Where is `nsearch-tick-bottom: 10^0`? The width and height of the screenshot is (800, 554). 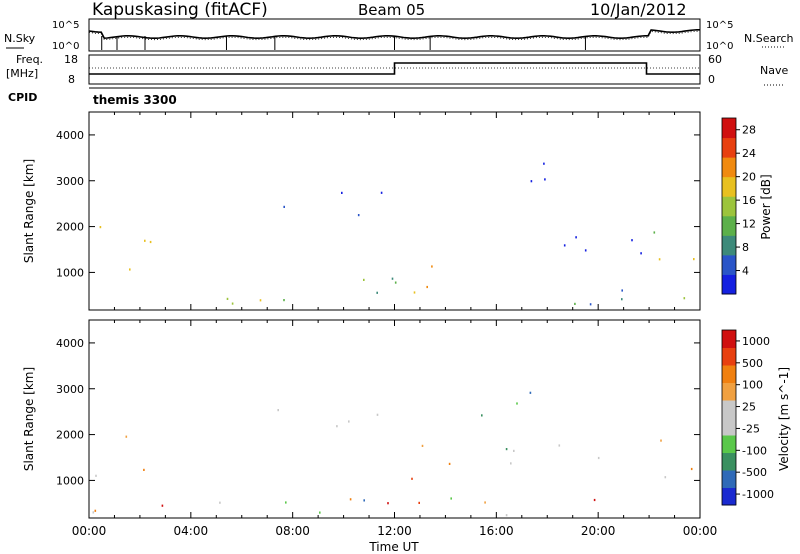
nsearch-tick-bottom: 10^0 is located at coordinates (719, 46).